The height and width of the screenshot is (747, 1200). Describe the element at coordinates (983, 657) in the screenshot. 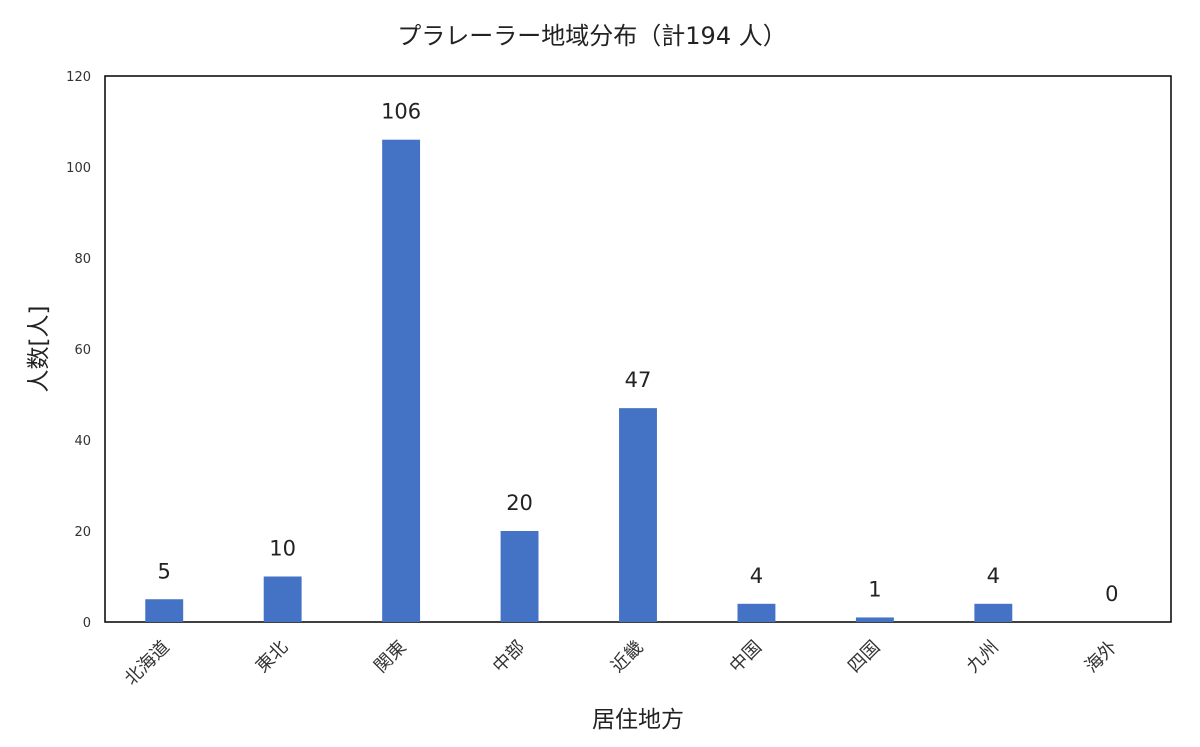

I see `x-tick-label: 九州` at that location.